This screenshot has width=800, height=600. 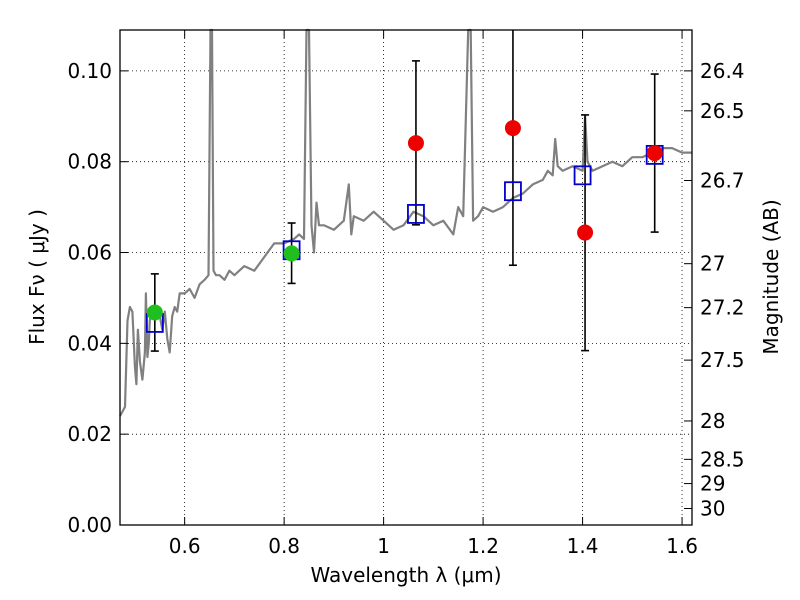 I want to click on mag-tick-label: 28.5, so click(x=722, y=459).